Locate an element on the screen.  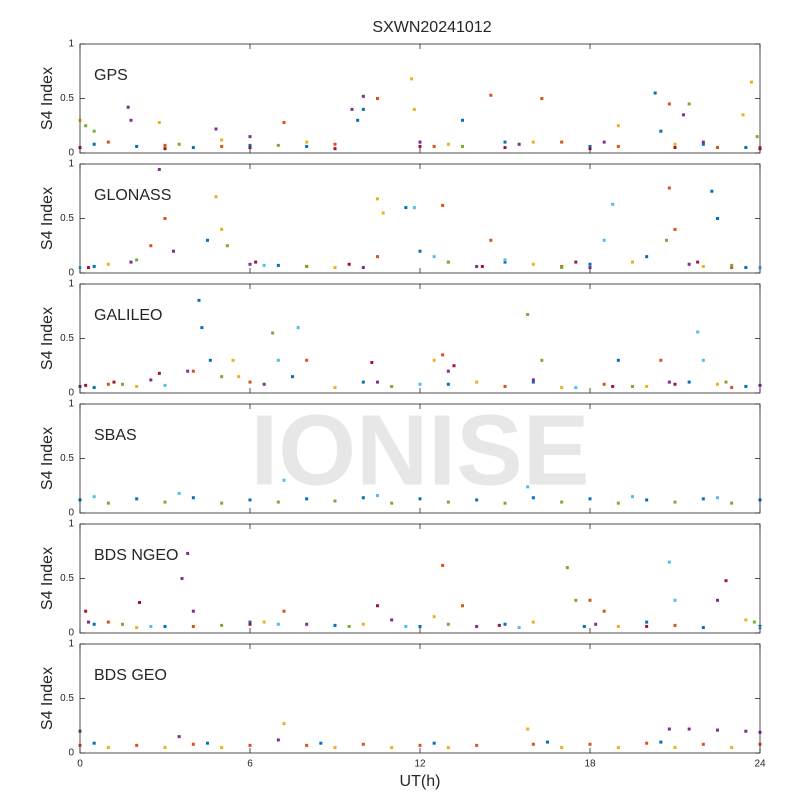
panel-label: GLONASS is located at coordinates (132, 195).